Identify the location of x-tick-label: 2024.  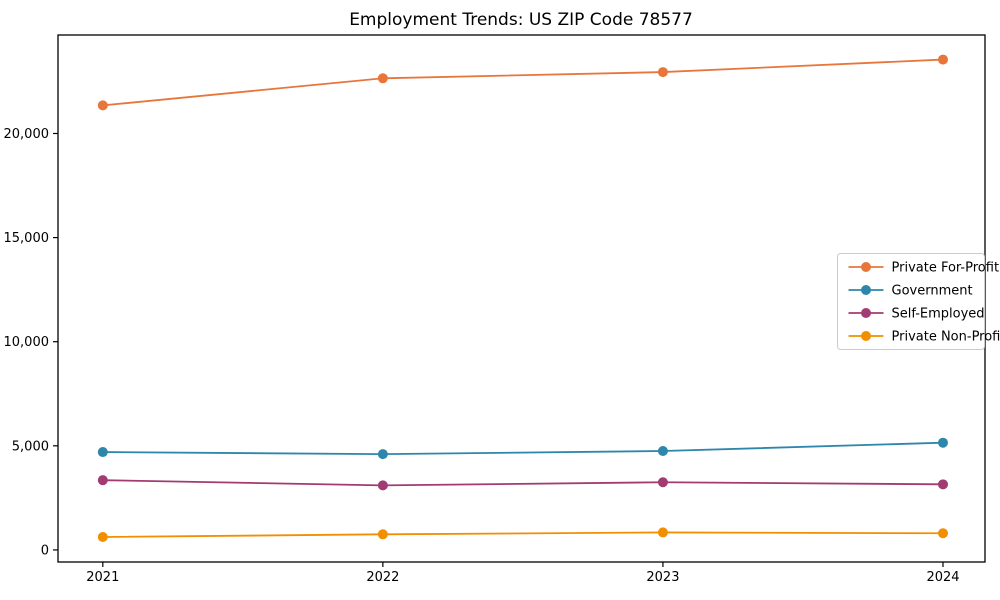
(942, 577).